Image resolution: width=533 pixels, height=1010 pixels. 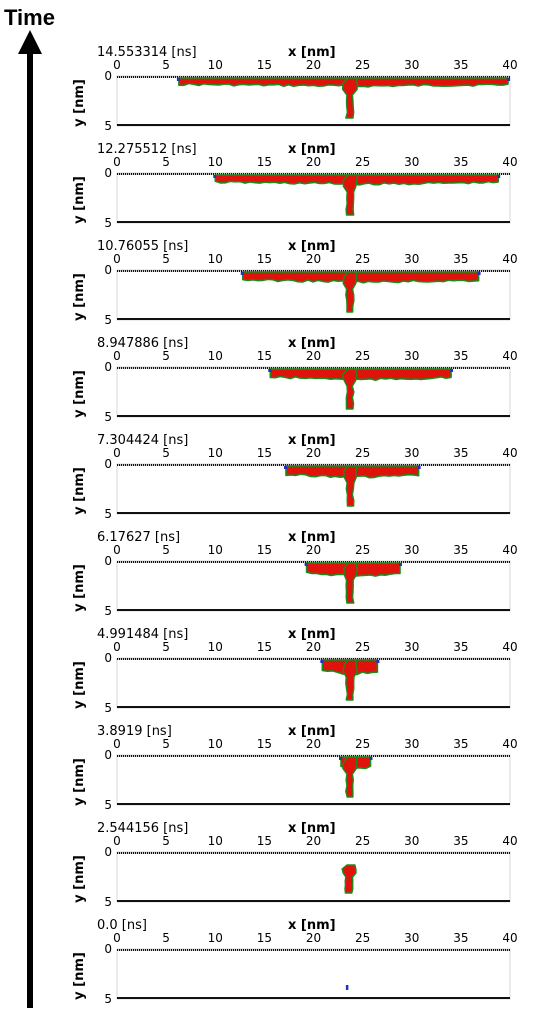 What do you see at coordinates (142, 246) in the screenshot?
I see `panel-time-label: 10.76055 [ns]` at bounding box center [142, 246].